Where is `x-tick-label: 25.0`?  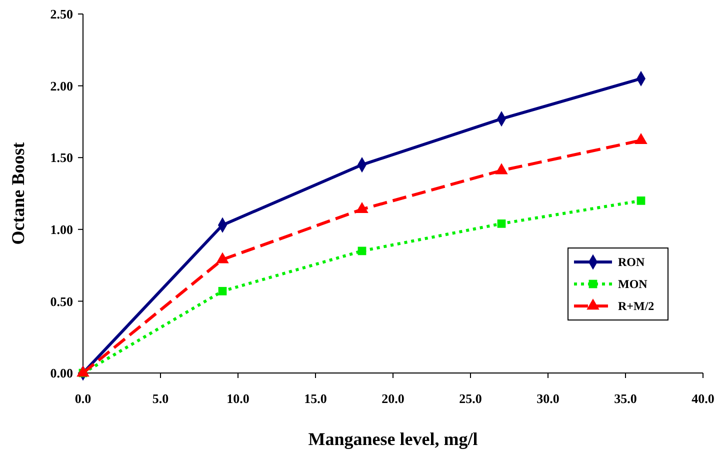
x-tick-label: 25.0 is located at coordinates (470, 398).